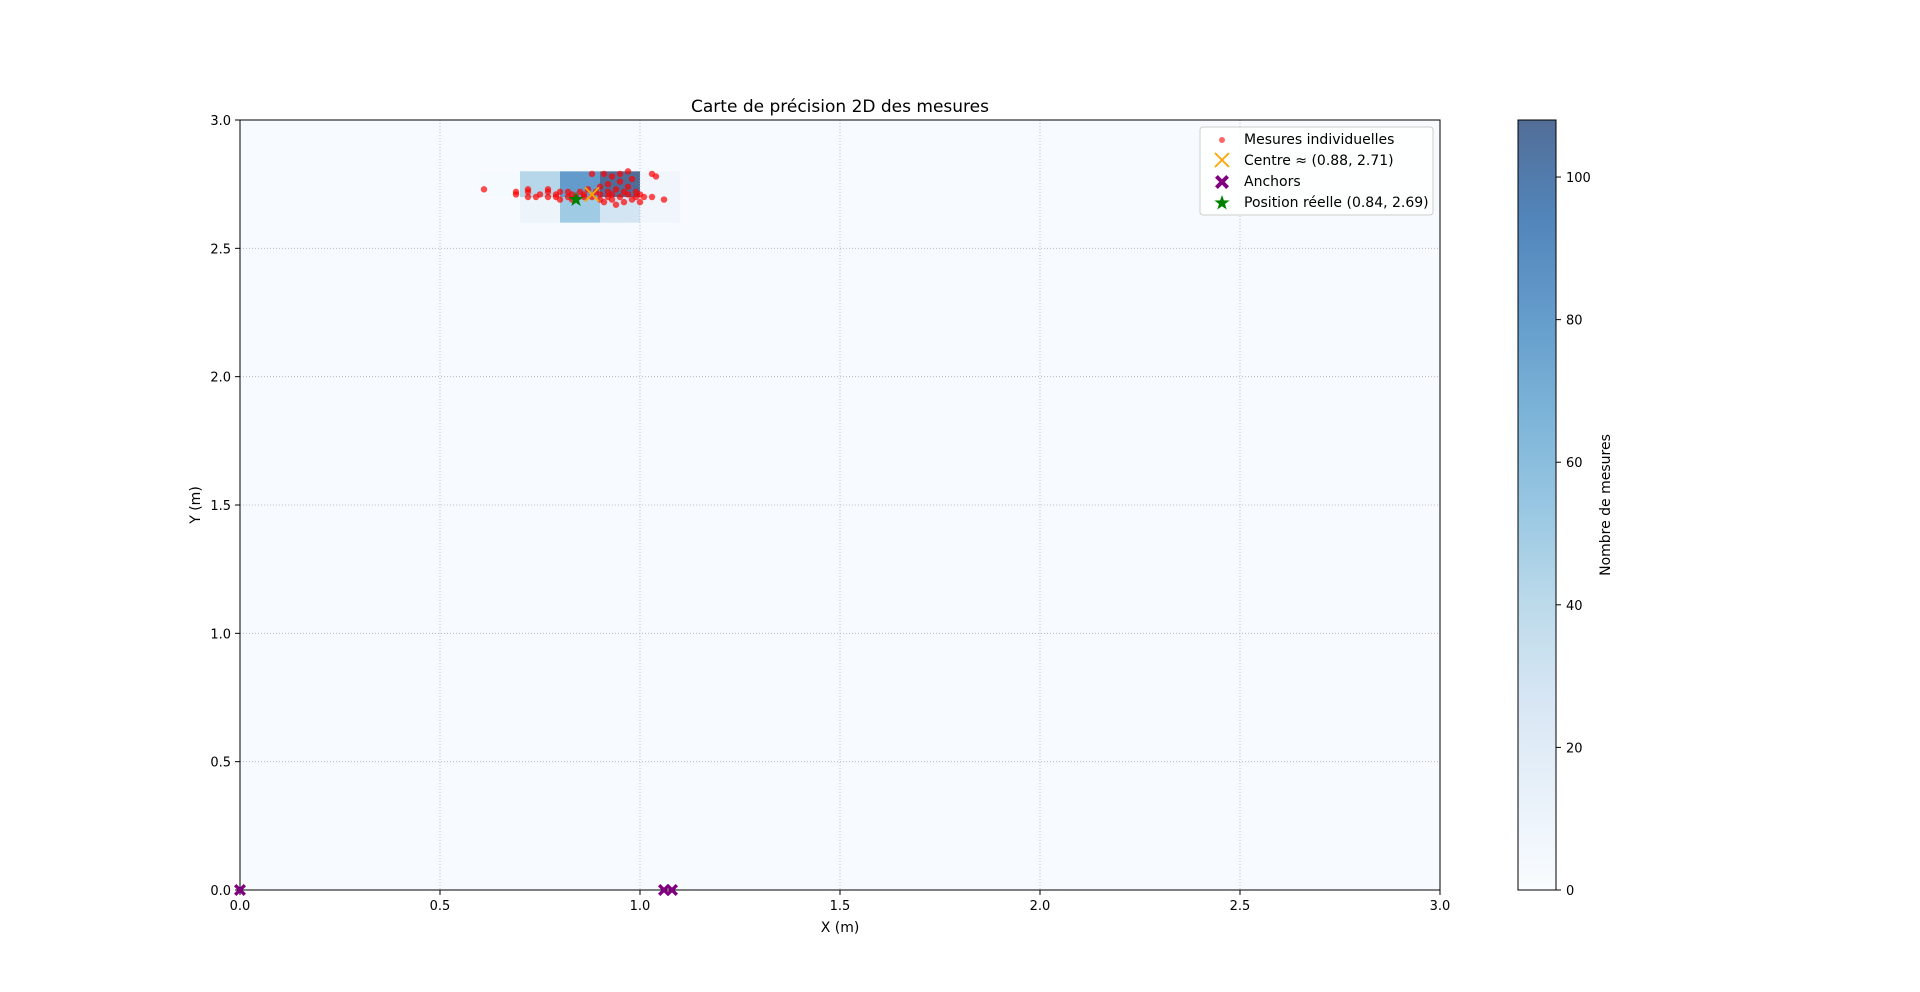  I want to click on y-tick-label: 0.5, so click(220, 763).